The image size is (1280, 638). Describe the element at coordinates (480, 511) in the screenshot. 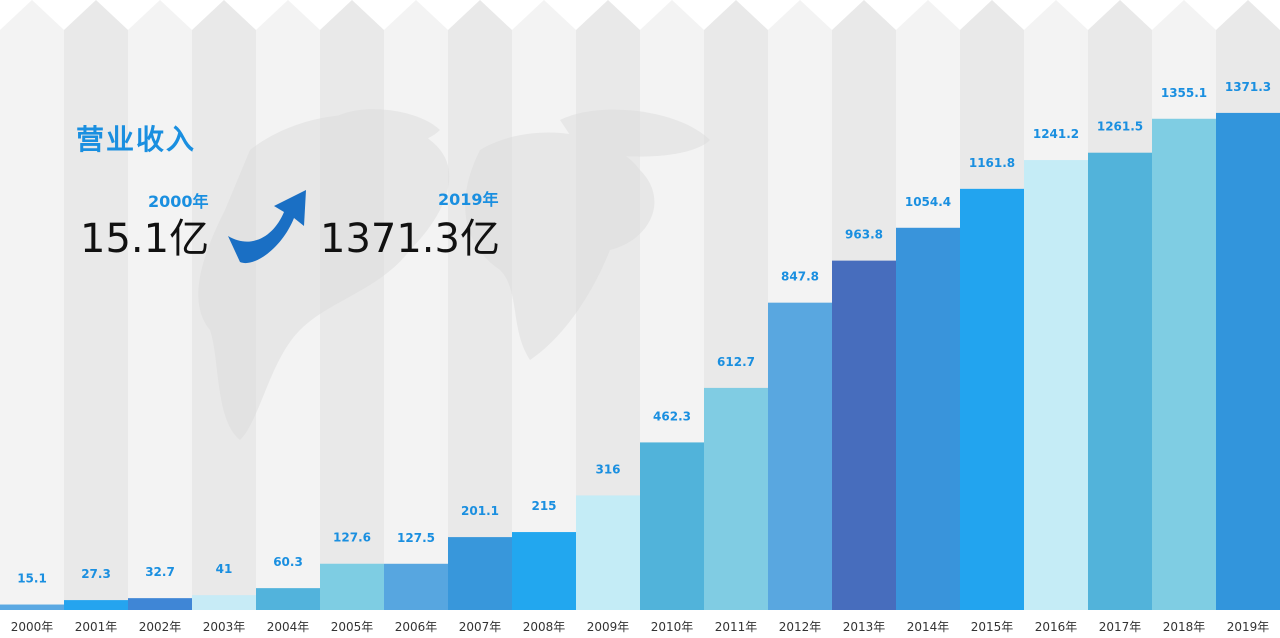

I see `data-label: 201.1` at that location.